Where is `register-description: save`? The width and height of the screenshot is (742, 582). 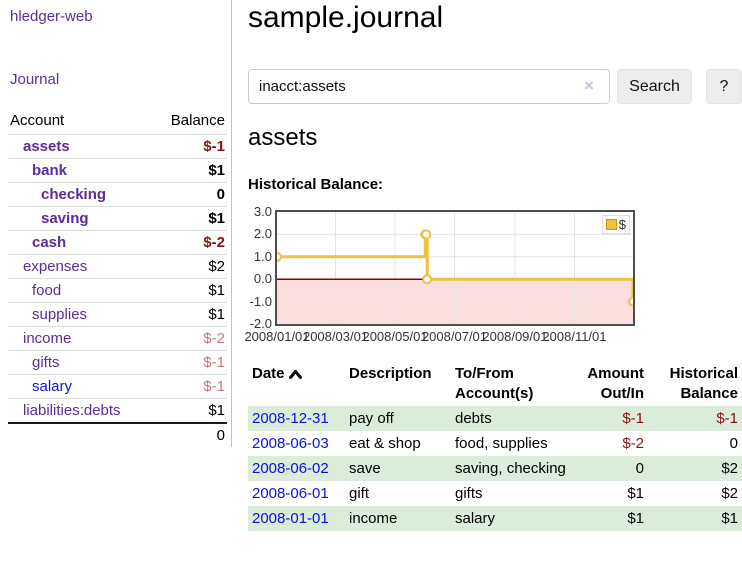
register-description: save is located at coordinates (365, 468).